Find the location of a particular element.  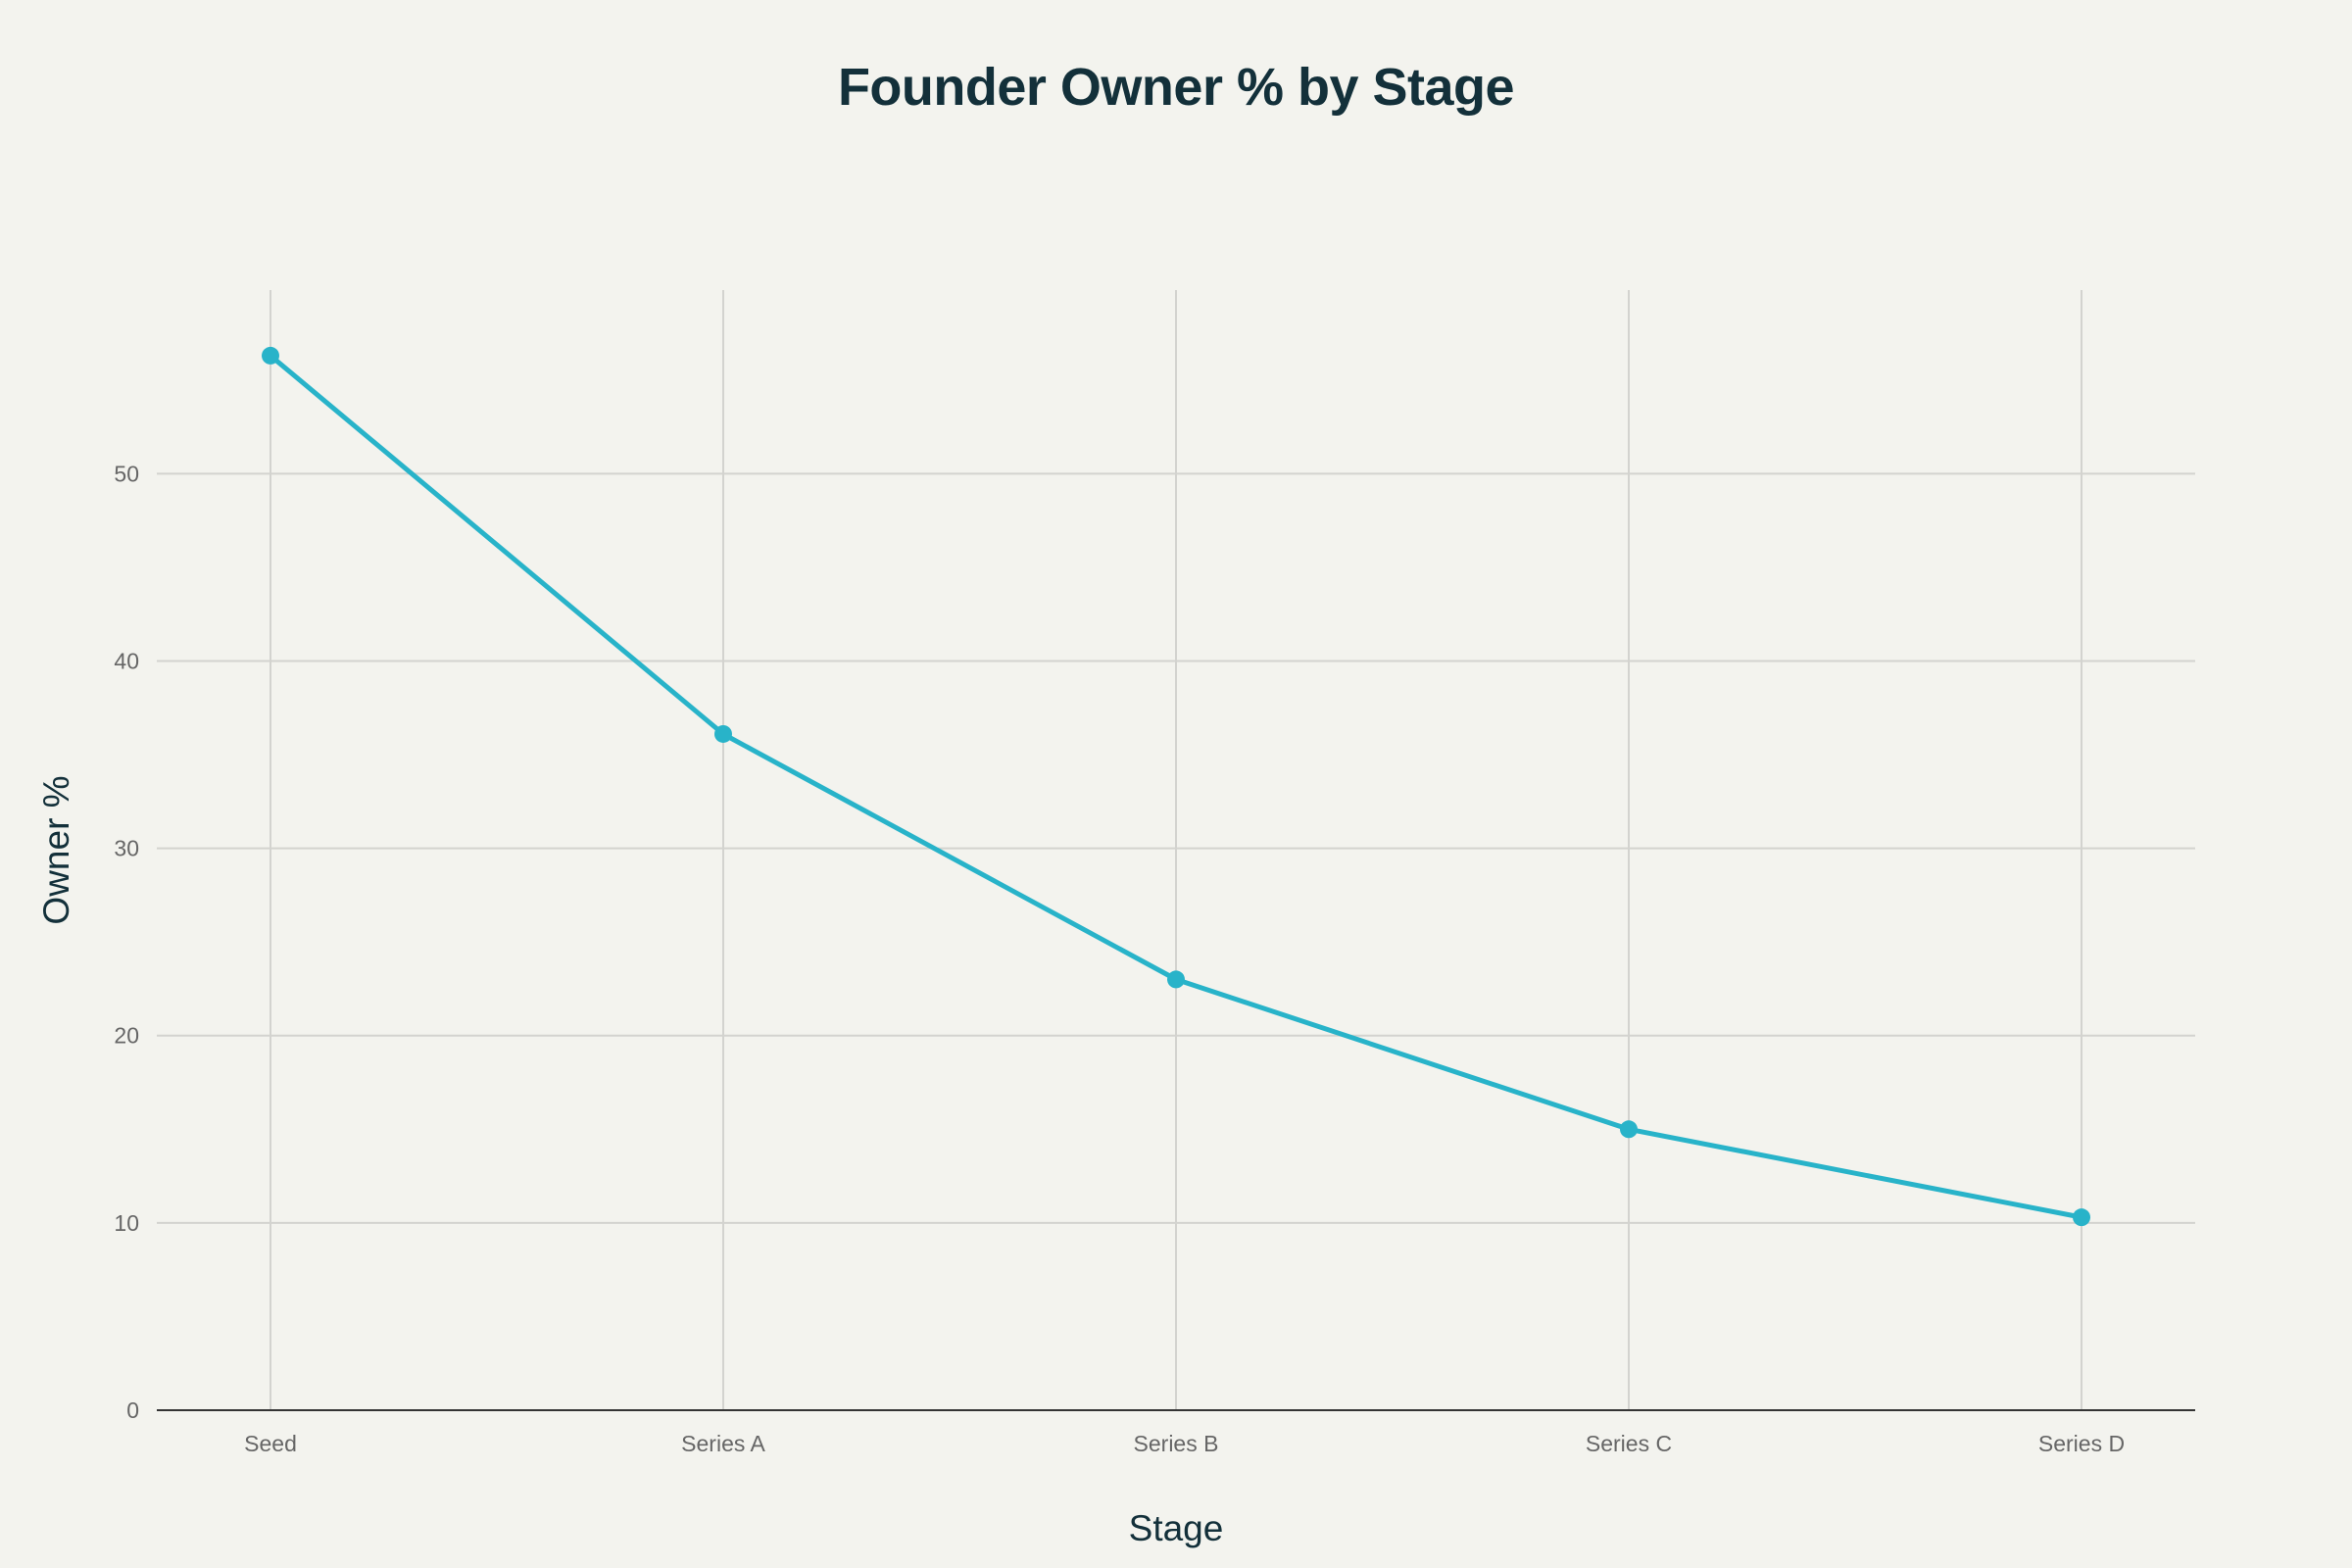

y-tick-label: 10 is located at coordinates (127, 1223).